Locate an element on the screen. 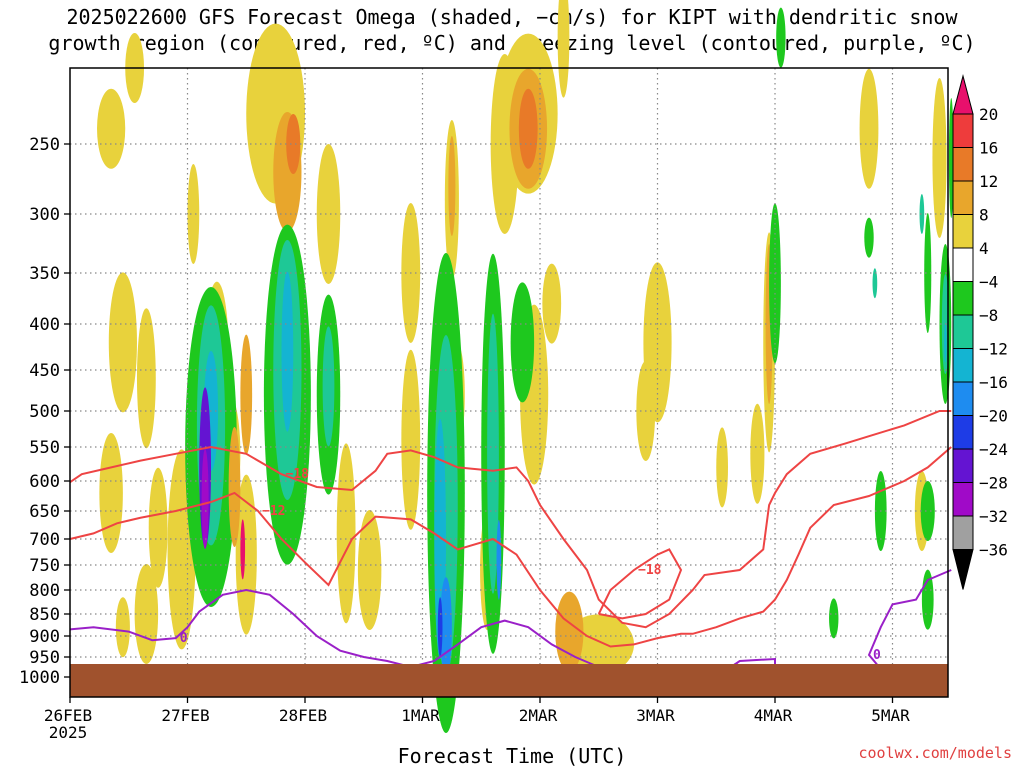 This screenshot has height=768, width=1024. y-tick-label: 700 is located at coordinates (44, 540).